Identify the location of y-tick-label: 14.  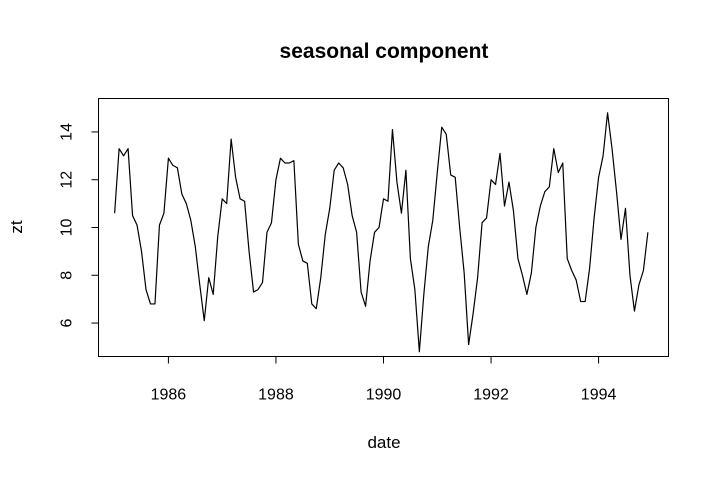
(67, 132).